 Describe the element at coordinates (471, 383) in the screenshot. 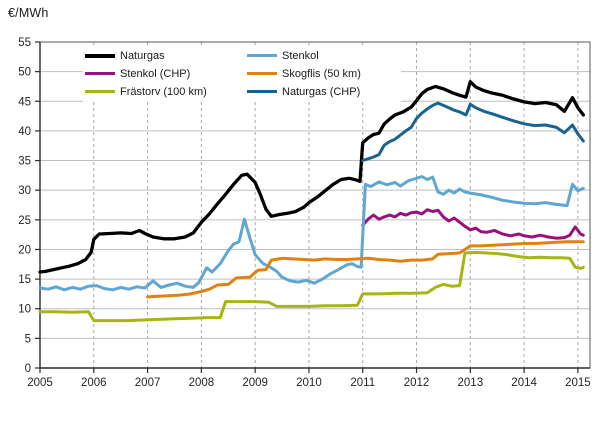

I see `x-tick-label: 2013` at that location.